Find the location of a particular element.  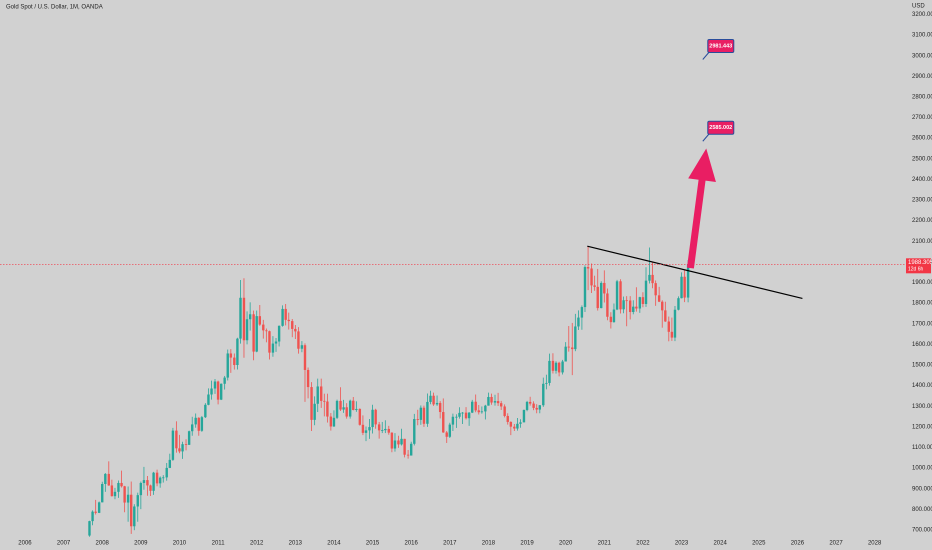

x-tick-label: 2013 is located at coordinates (296, 544).